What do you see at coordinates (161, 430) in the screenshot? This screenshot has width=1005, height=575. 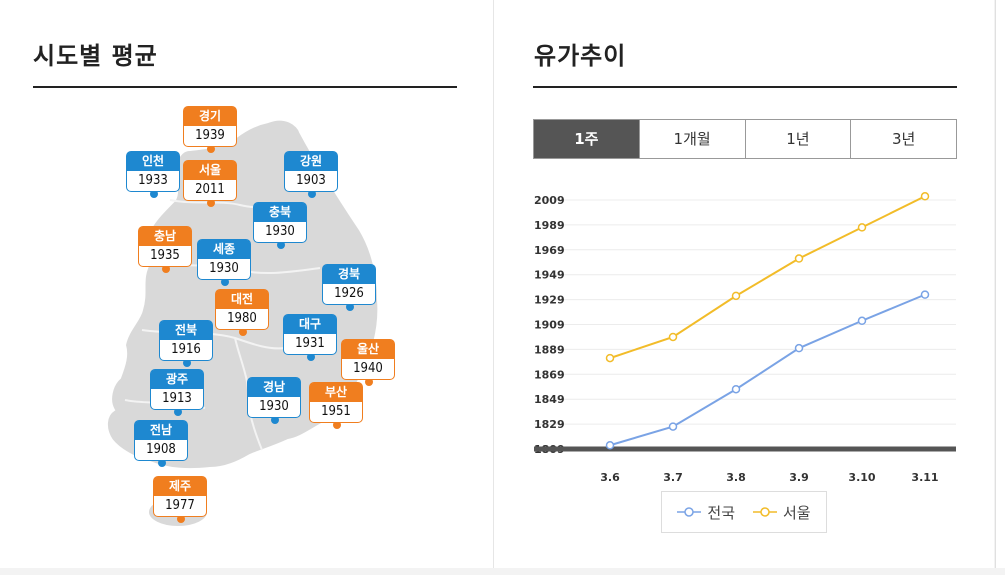 I see `region-name: 전남` at bounding box center [161, 430].